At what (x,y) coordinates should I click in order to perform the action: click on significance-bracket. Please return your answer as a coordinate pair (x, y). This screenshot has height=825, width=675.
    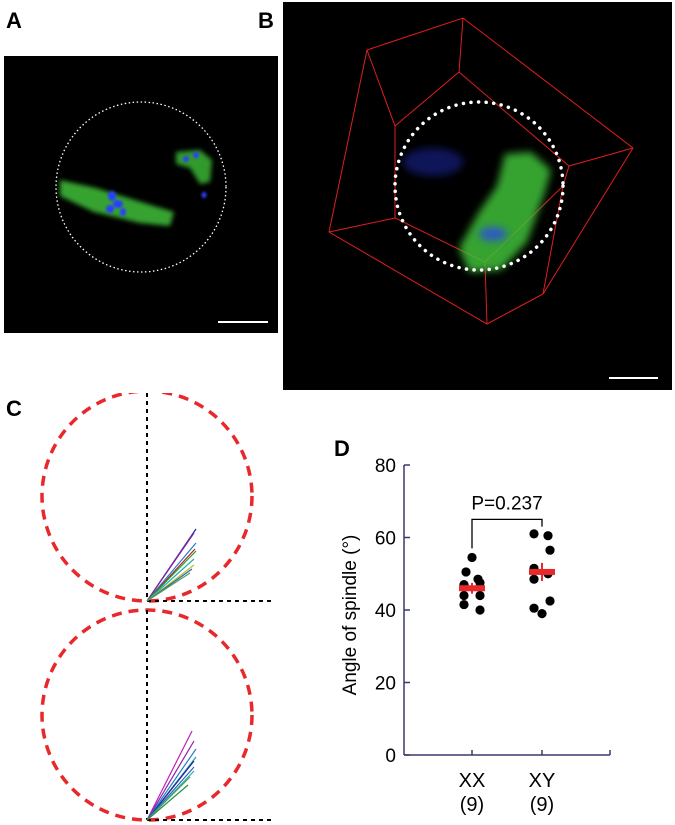
    Looking at the image, I should click on (507, 533).